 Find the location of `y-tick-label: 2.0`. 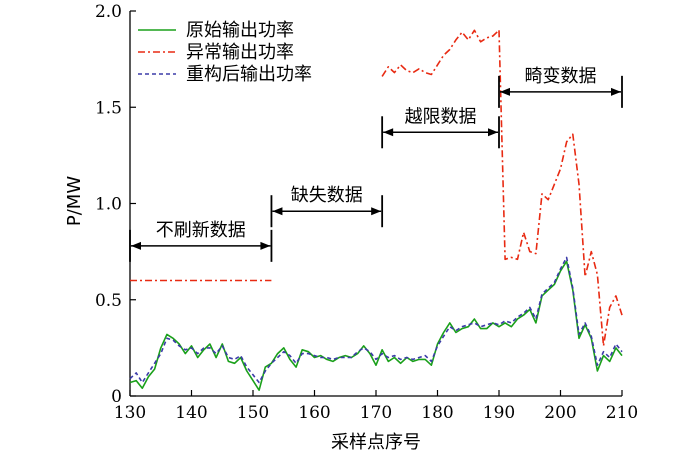

y-tick-label: 2.0 is located at coordinates (108, 12).